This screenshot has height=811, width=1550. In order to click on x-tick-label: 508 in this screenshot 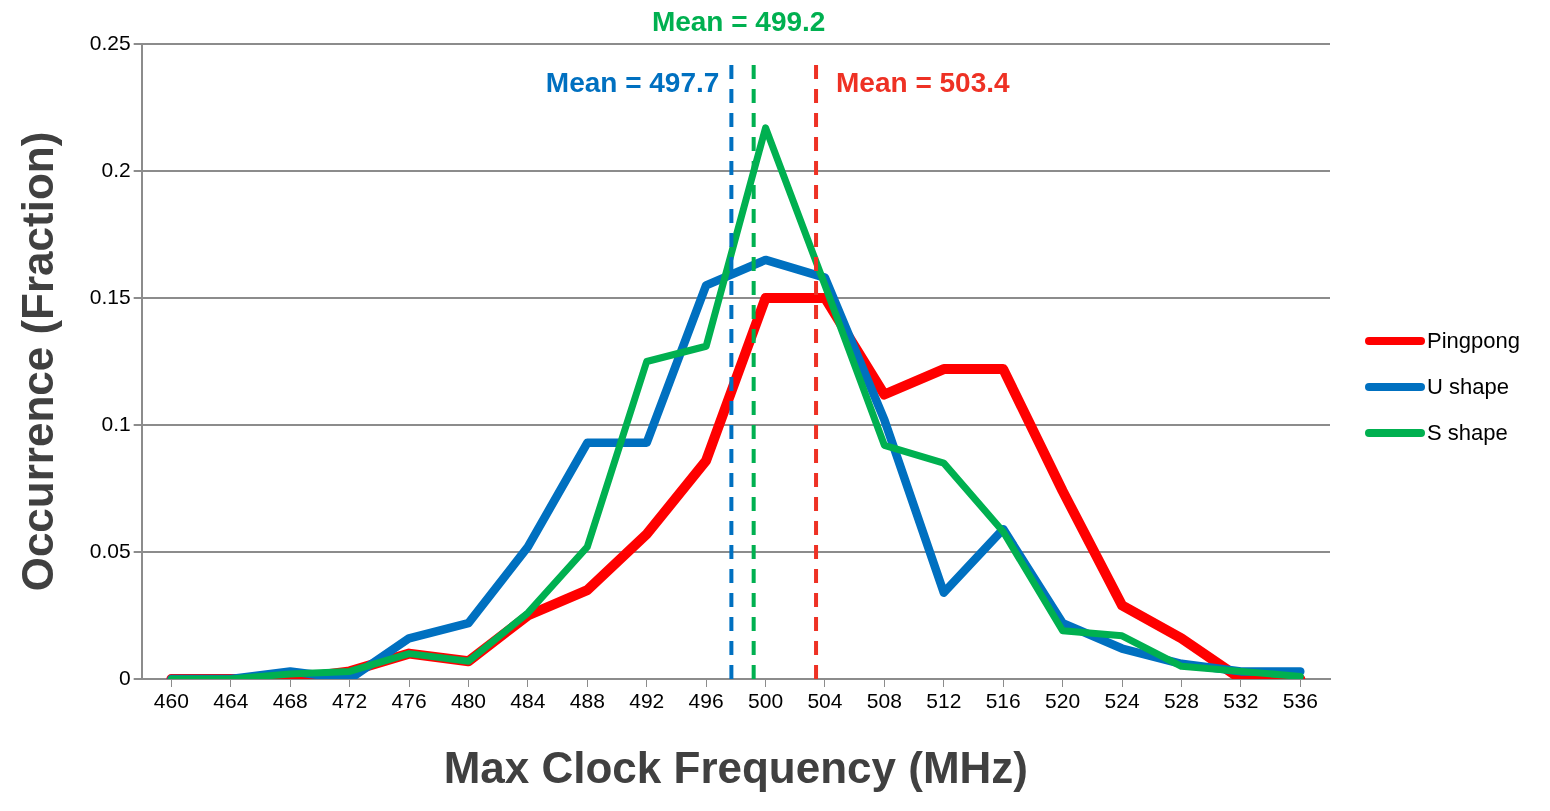, I will do `click(884, 701)`.